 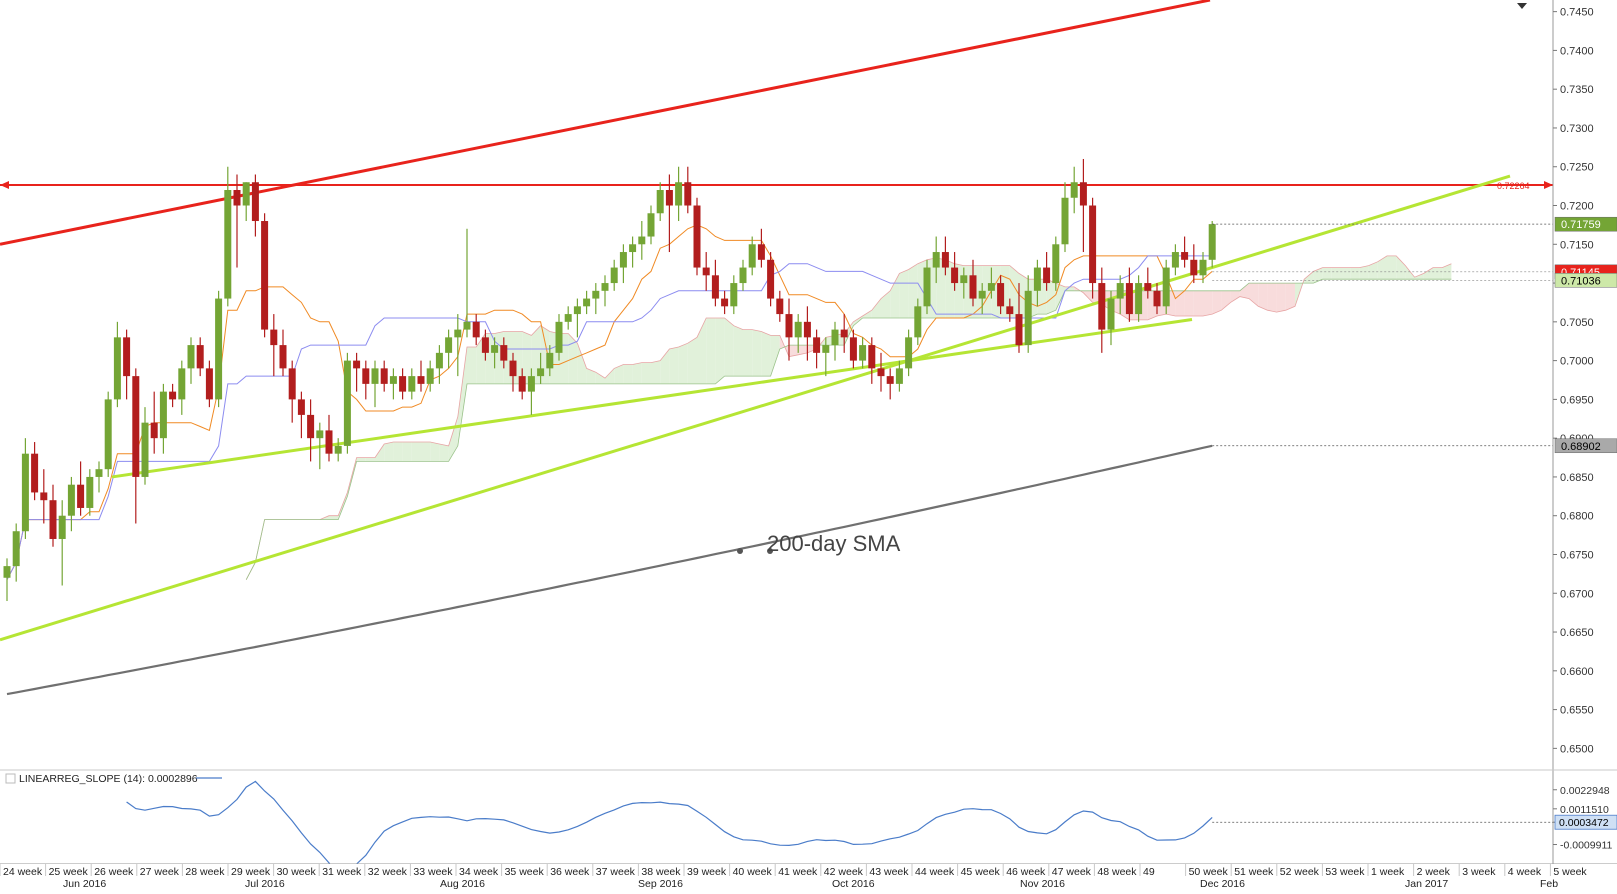 What do you see at coordinates (1577, 749) in the screenshot?
I see `price-tick-label: 0.6500` at bounding box center [1577, 749].